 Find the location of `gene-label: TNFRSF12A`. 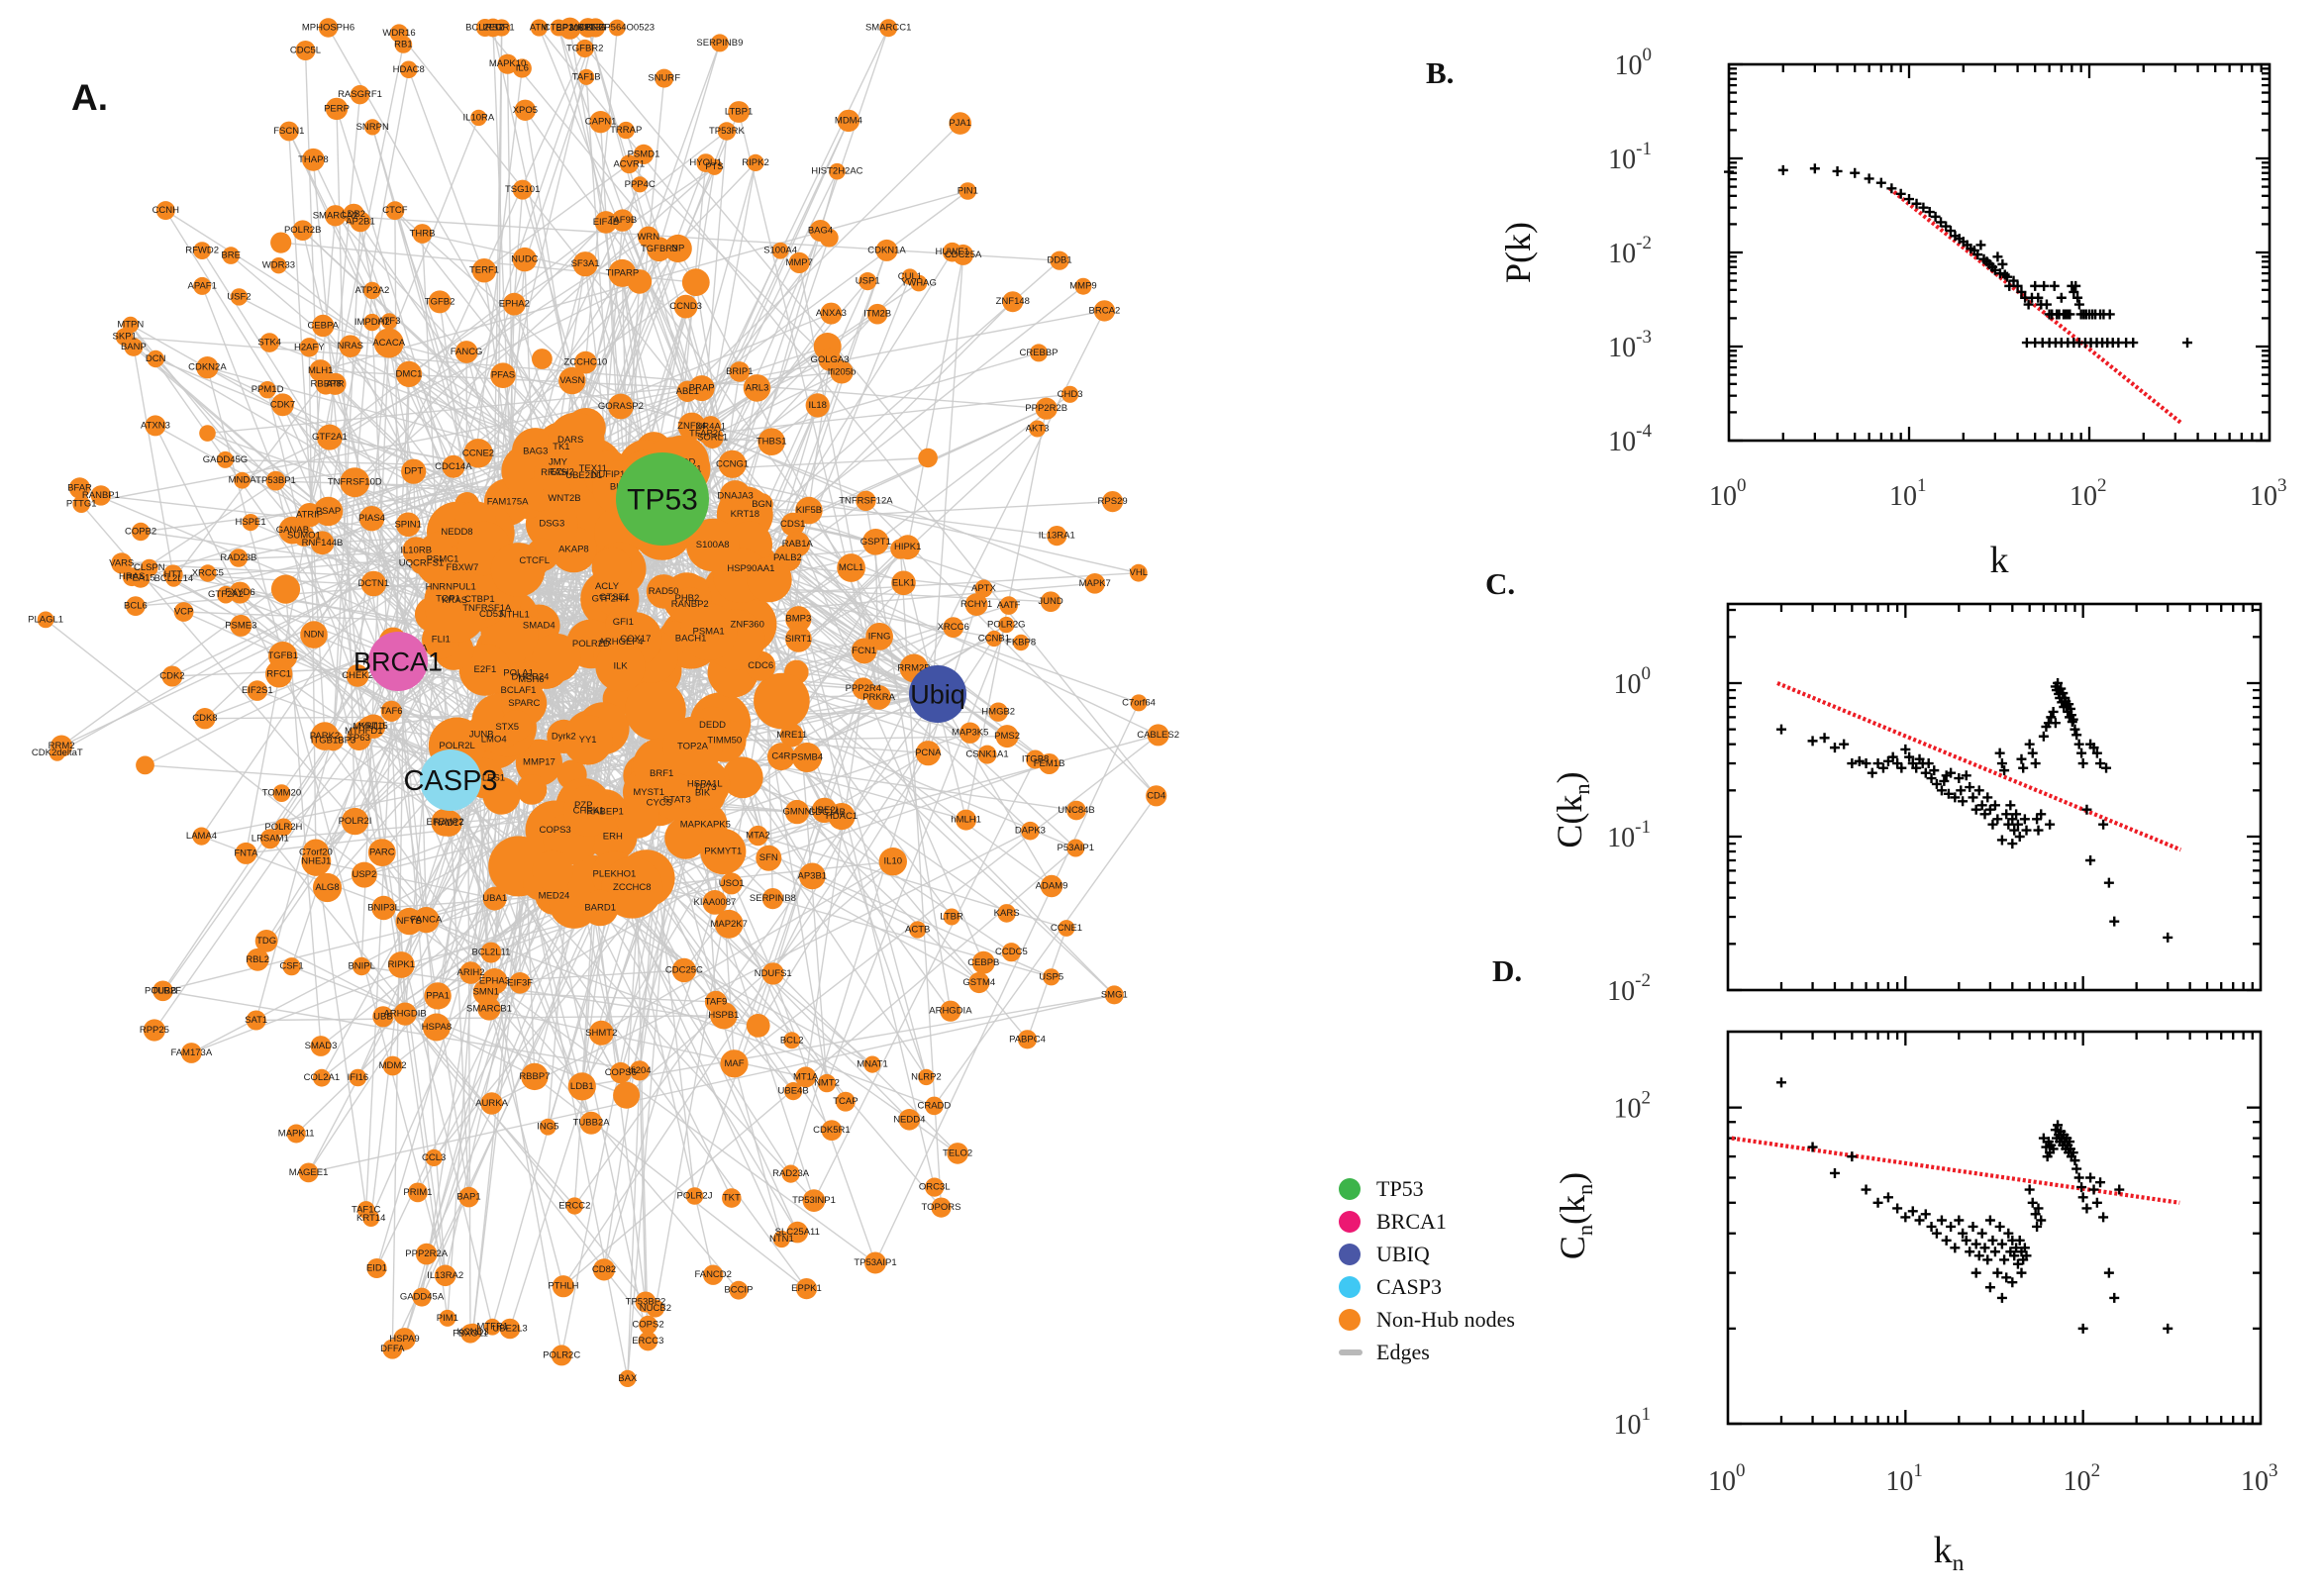

gene-label: TNFRSF12A is located at coordinates (866, 500).